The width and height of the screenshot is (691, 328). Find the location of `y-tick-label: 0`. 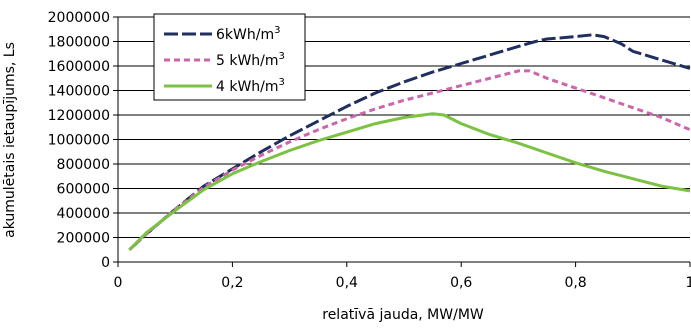

y-tick-label: 0 is located at coordinates (105, 263).